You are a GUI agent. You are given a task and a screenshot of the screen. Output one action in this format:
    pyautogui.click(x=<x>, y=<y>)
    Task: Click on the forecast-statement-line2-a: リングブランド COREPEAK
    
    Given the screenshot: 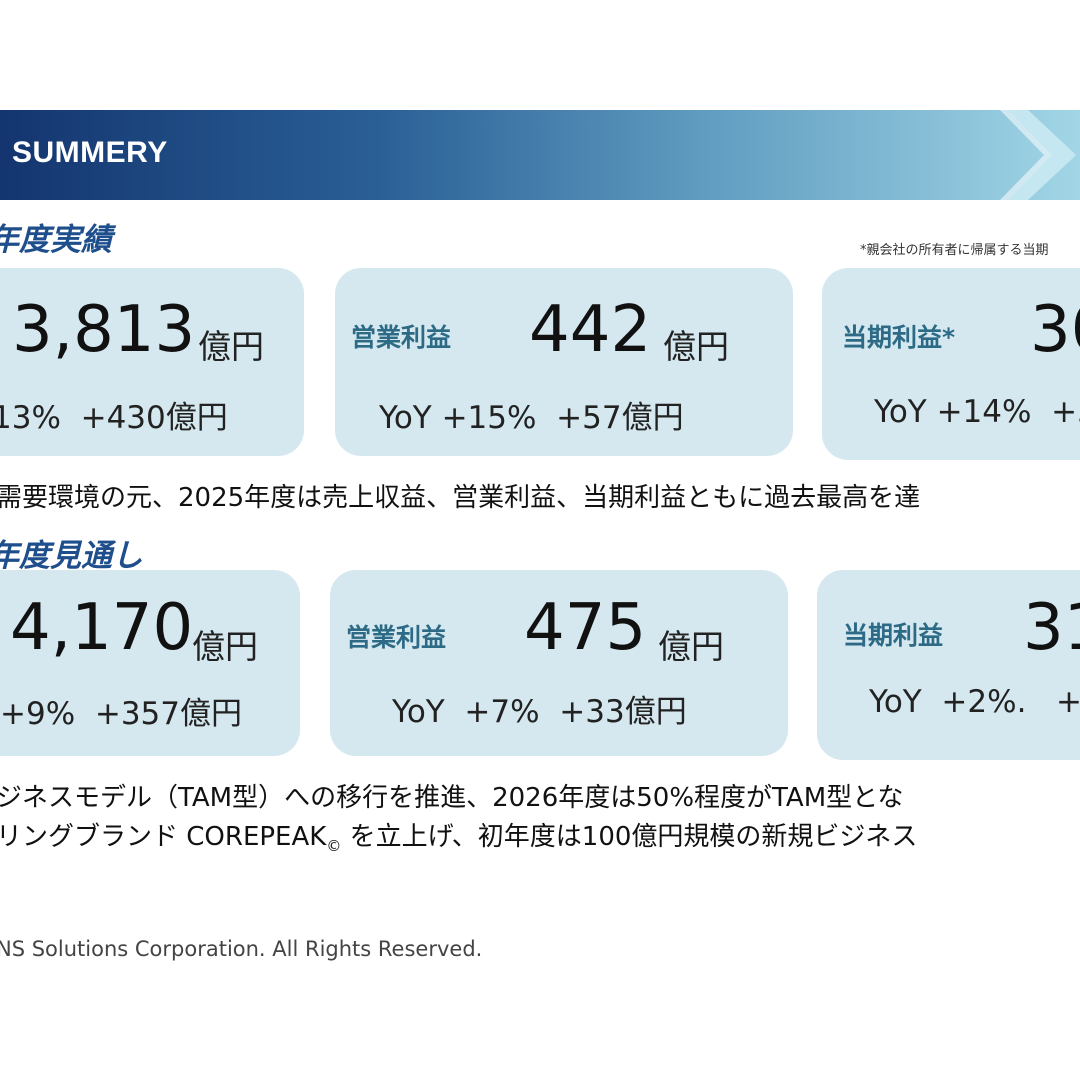 What is the action you would take?
    pyautogui.click(x=163, y=837)
    